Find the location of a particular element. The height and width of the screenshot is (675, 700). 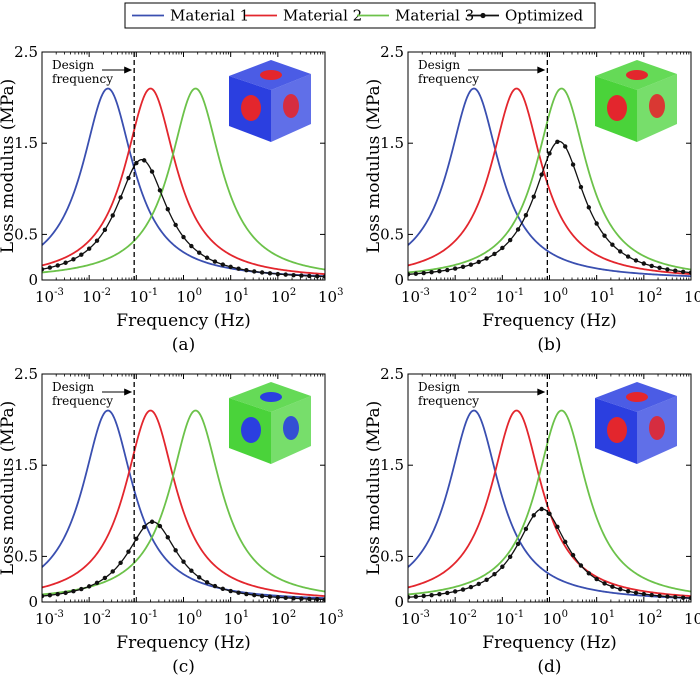

panel-caption: (c) is located at coordinates (183, 666).